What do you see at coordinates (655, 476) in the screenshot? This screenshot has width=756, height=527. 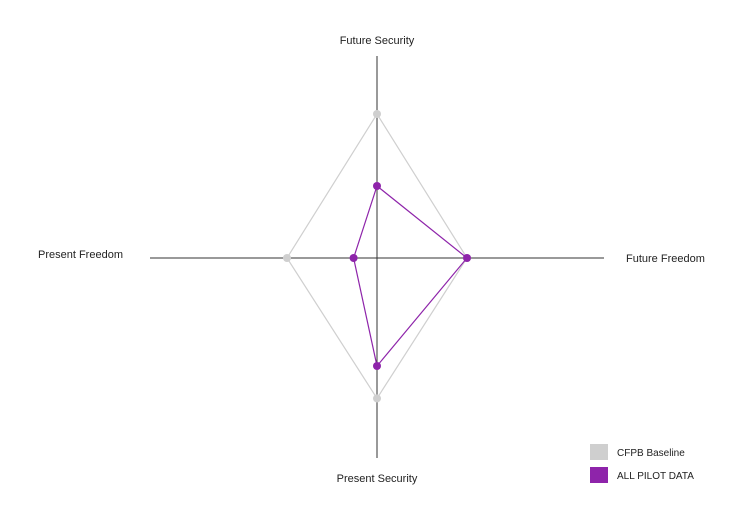 I see `legend-label-all-pilot-data: ALL PILOT DATA` at bounding box center [655, 476].